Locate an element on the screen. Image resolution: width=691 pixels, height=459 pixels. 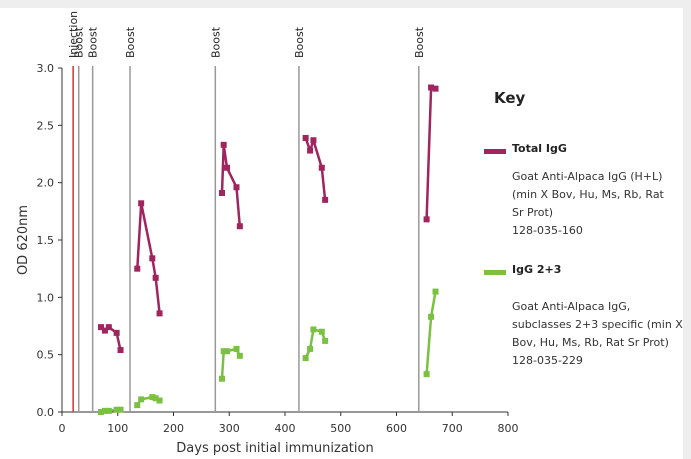
legend-desc-line: 128-035-229 is located at coordinates (547, 360).